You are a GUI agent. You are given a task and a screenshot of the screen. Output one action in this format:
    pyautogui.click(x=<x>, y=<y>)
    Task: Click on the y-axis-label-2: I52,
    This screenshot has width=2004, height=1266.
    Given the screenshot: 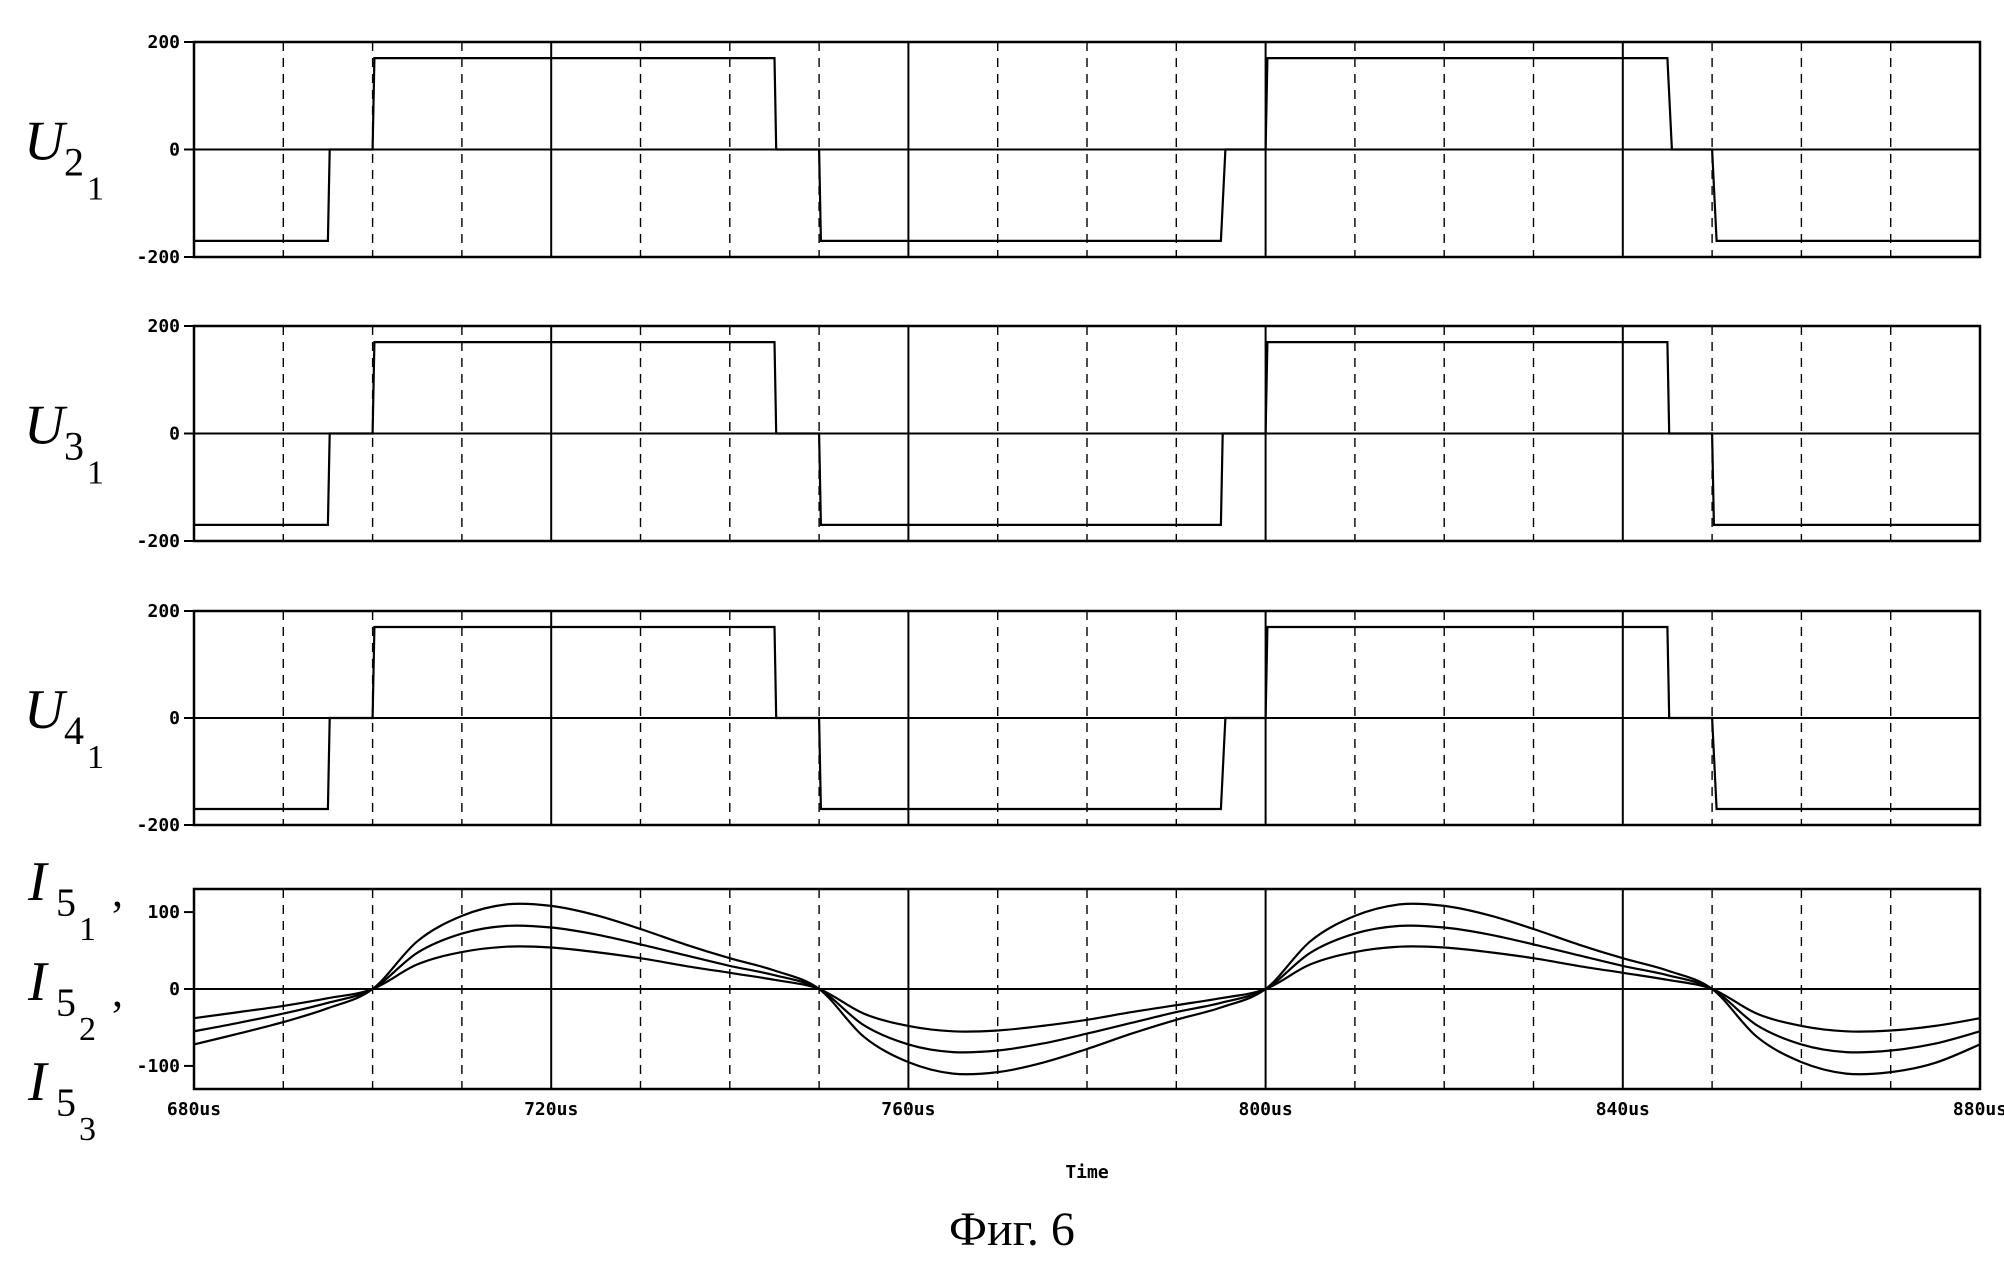 What is the action you would take?
    pyautogui.click(x=75, y=999)
    